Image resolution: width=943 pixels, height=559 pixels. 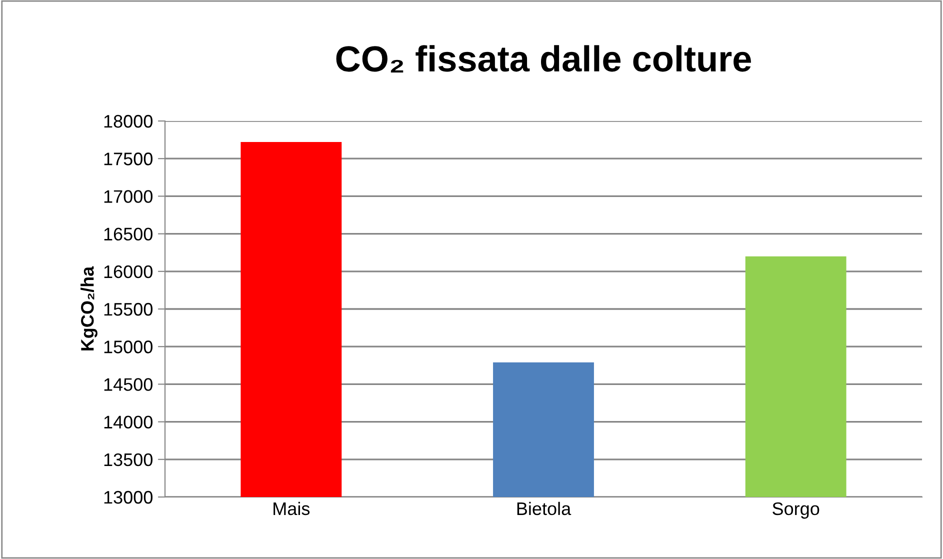 What do you see at coordinates (128, 121) in the screenshot?
I see `y-tick-label: 18000` at bounding box center [128, 121].